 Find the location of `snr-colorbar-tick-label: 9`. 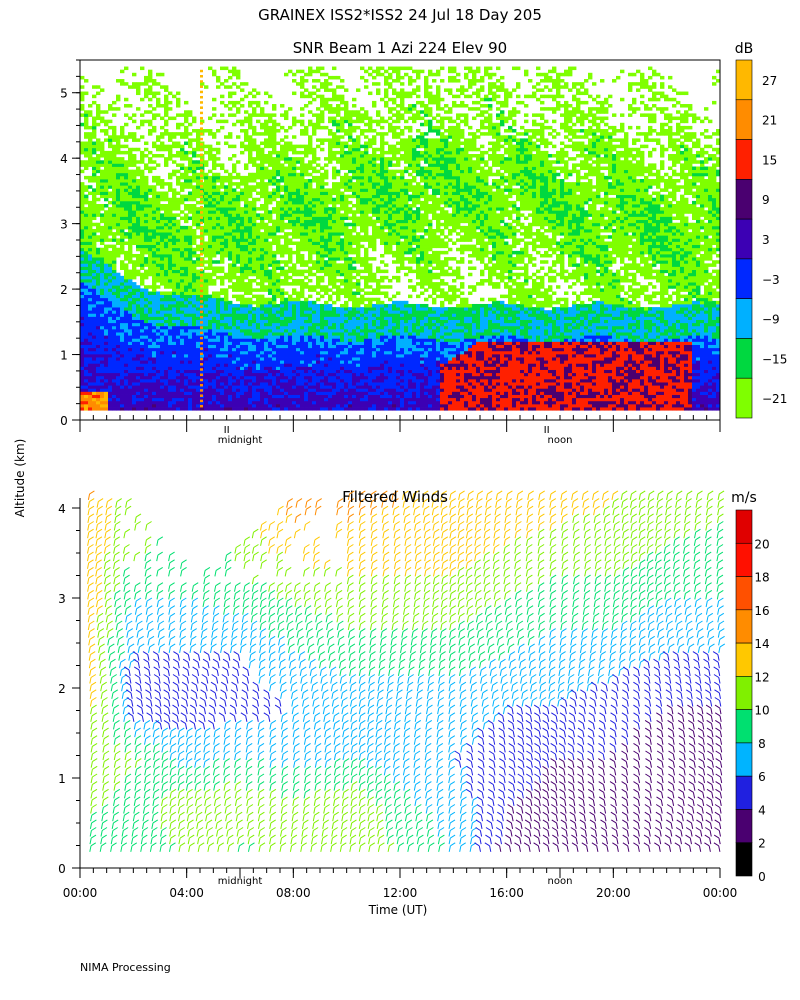

snr-colorbar-tick-label: 9 is located at coordinates (766, 200).